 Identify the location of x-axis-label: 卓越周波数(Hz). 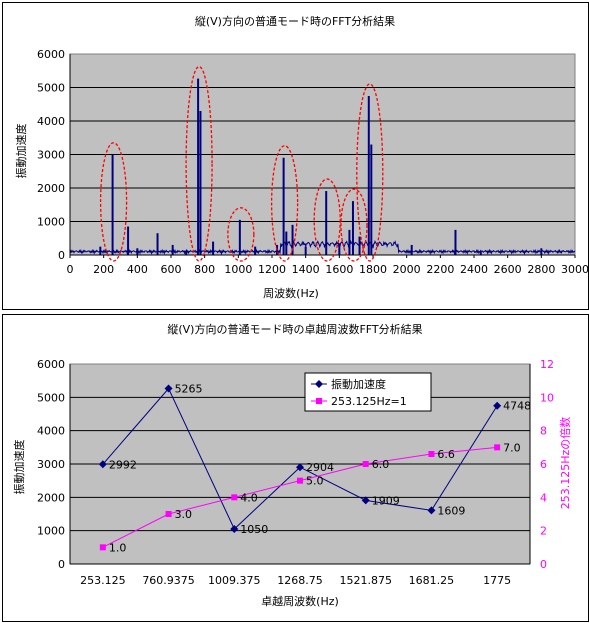
(300, 601).